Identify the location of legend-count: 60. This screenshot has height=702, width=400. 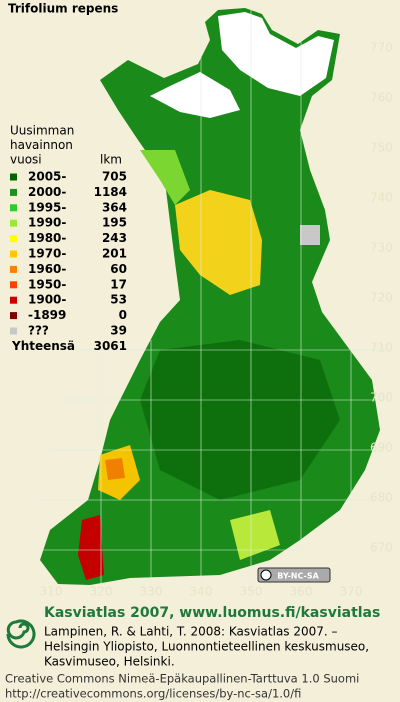
(118, 269).